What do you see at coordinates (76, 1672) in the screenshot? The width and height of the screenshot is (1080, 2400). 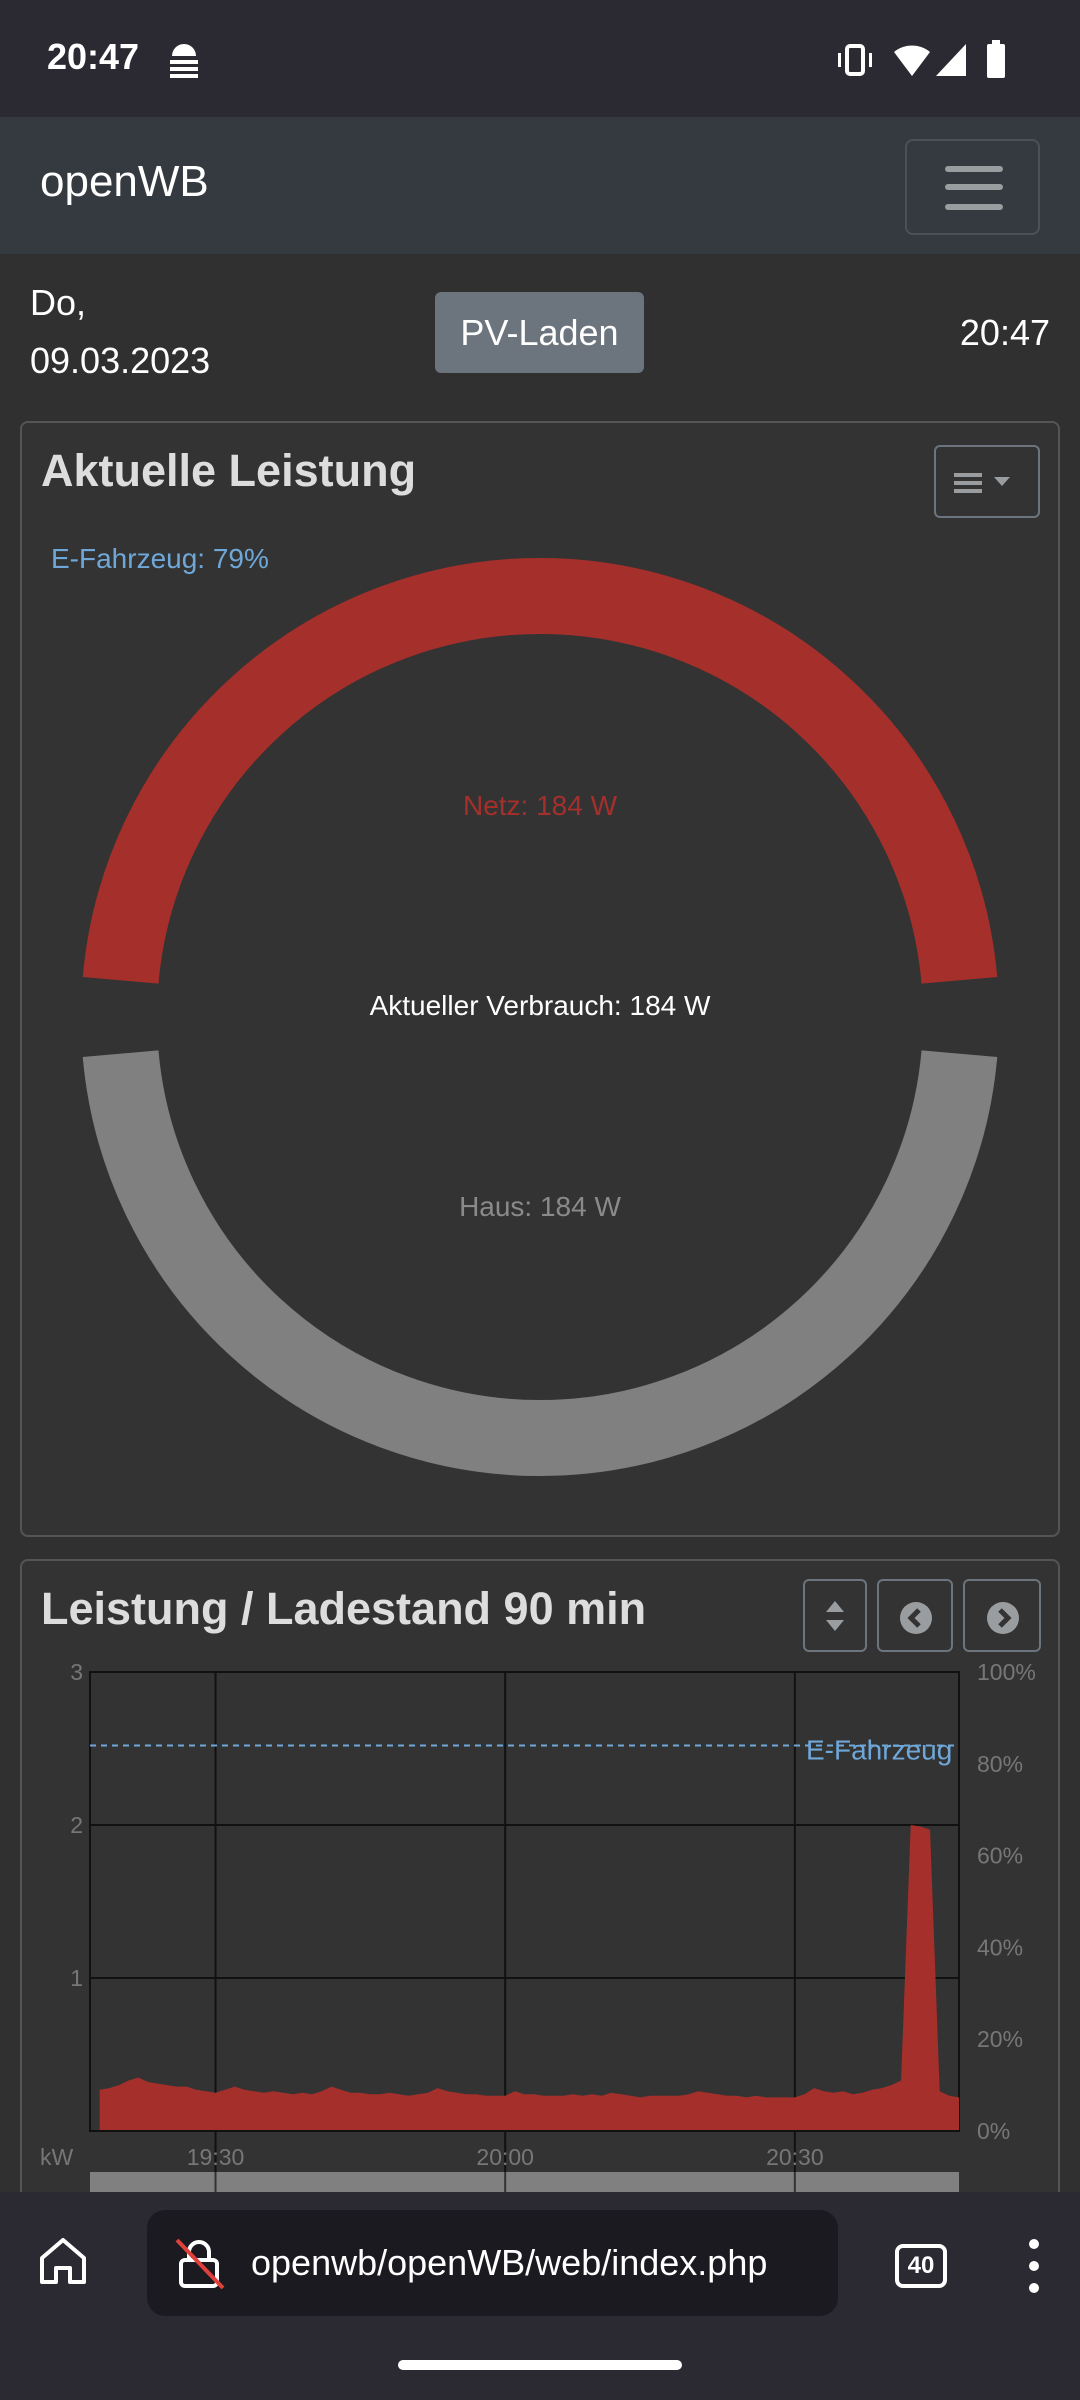 I see `y-tick-label: 3` at bounding box center [76, 1672].